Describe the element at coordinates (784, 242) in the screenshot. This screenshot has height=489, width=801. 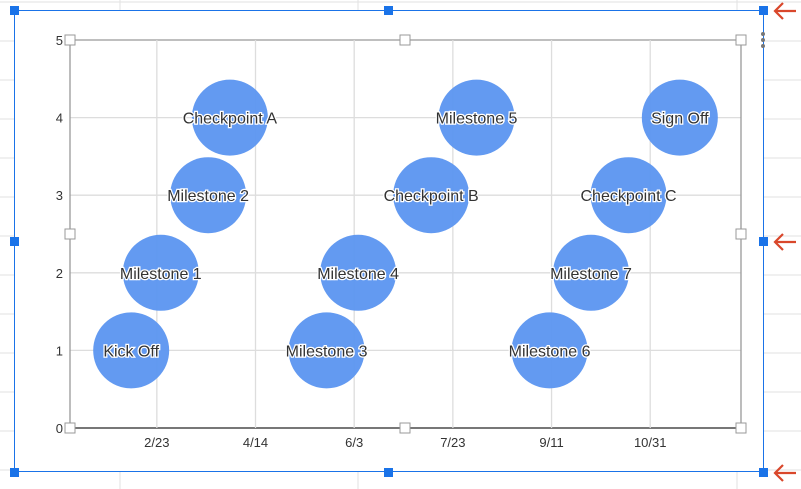
I see `annotation-arrow-middle` at that location.